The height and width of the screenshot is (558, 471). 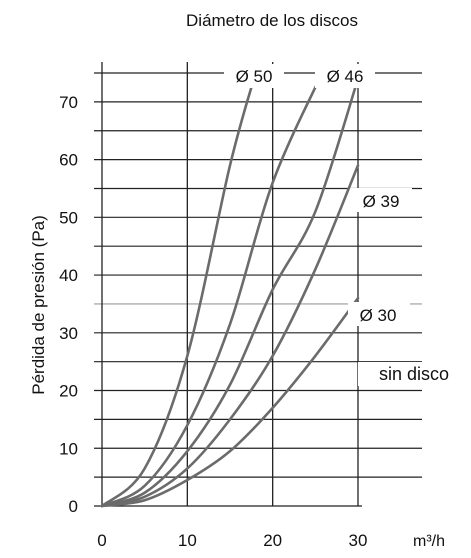 What do you see at coordinates (68, 333) in the screenshot?
I see `y-tick-label: 30` at bounding box center [68, 333].